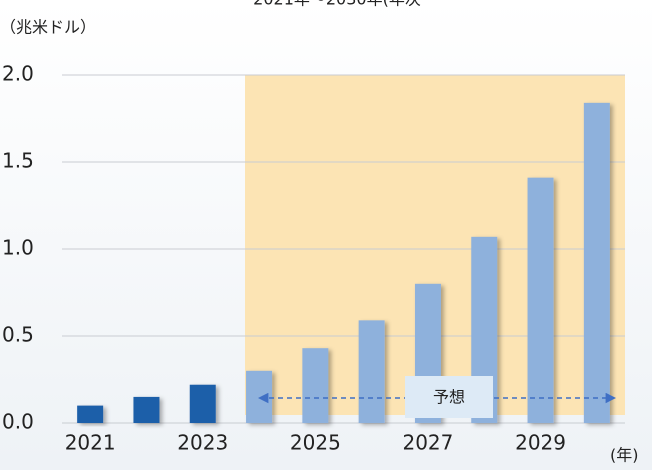 The width and height of the screenshot is (652, 470). Describe the element at coordinates (18, 422) in the screenshot. I see `y-tick-label: 0.0` at that location.